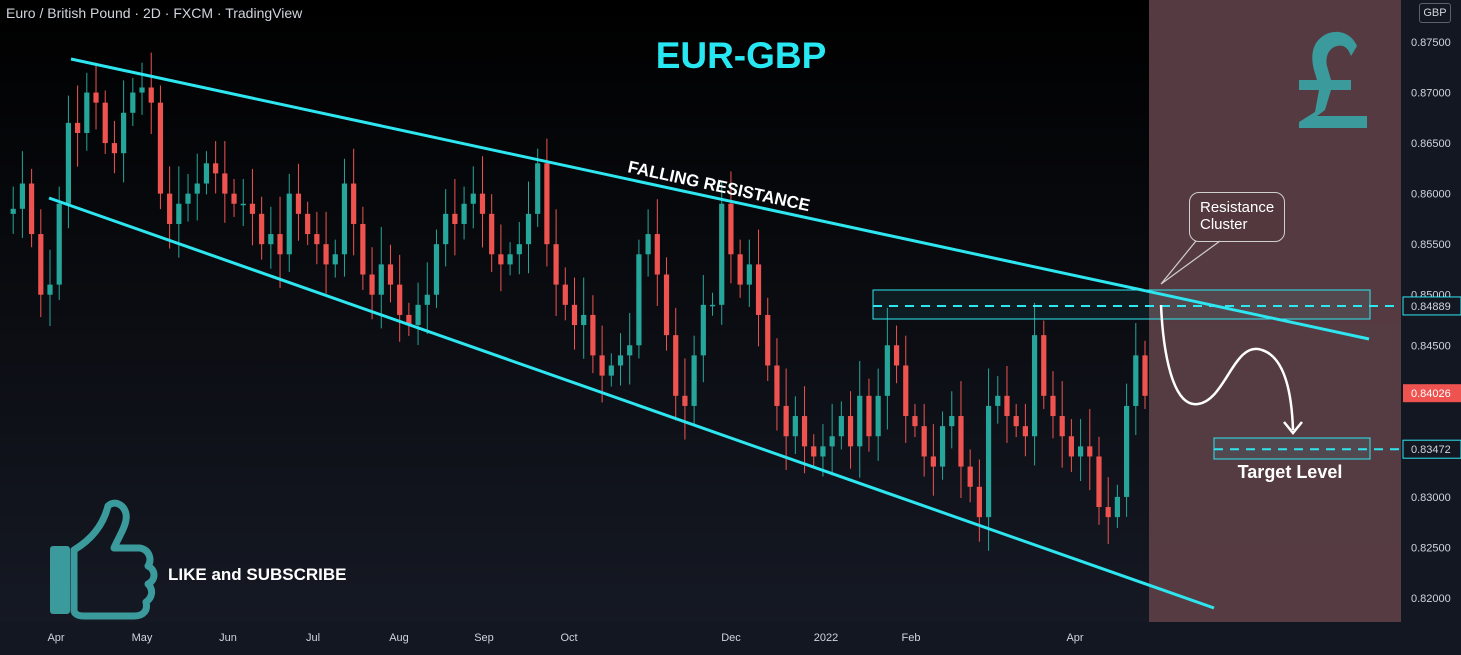 This screenshot has height=655, width=1461. I want to click on symbol-name: Euro / British Pound, so click(68, 13).